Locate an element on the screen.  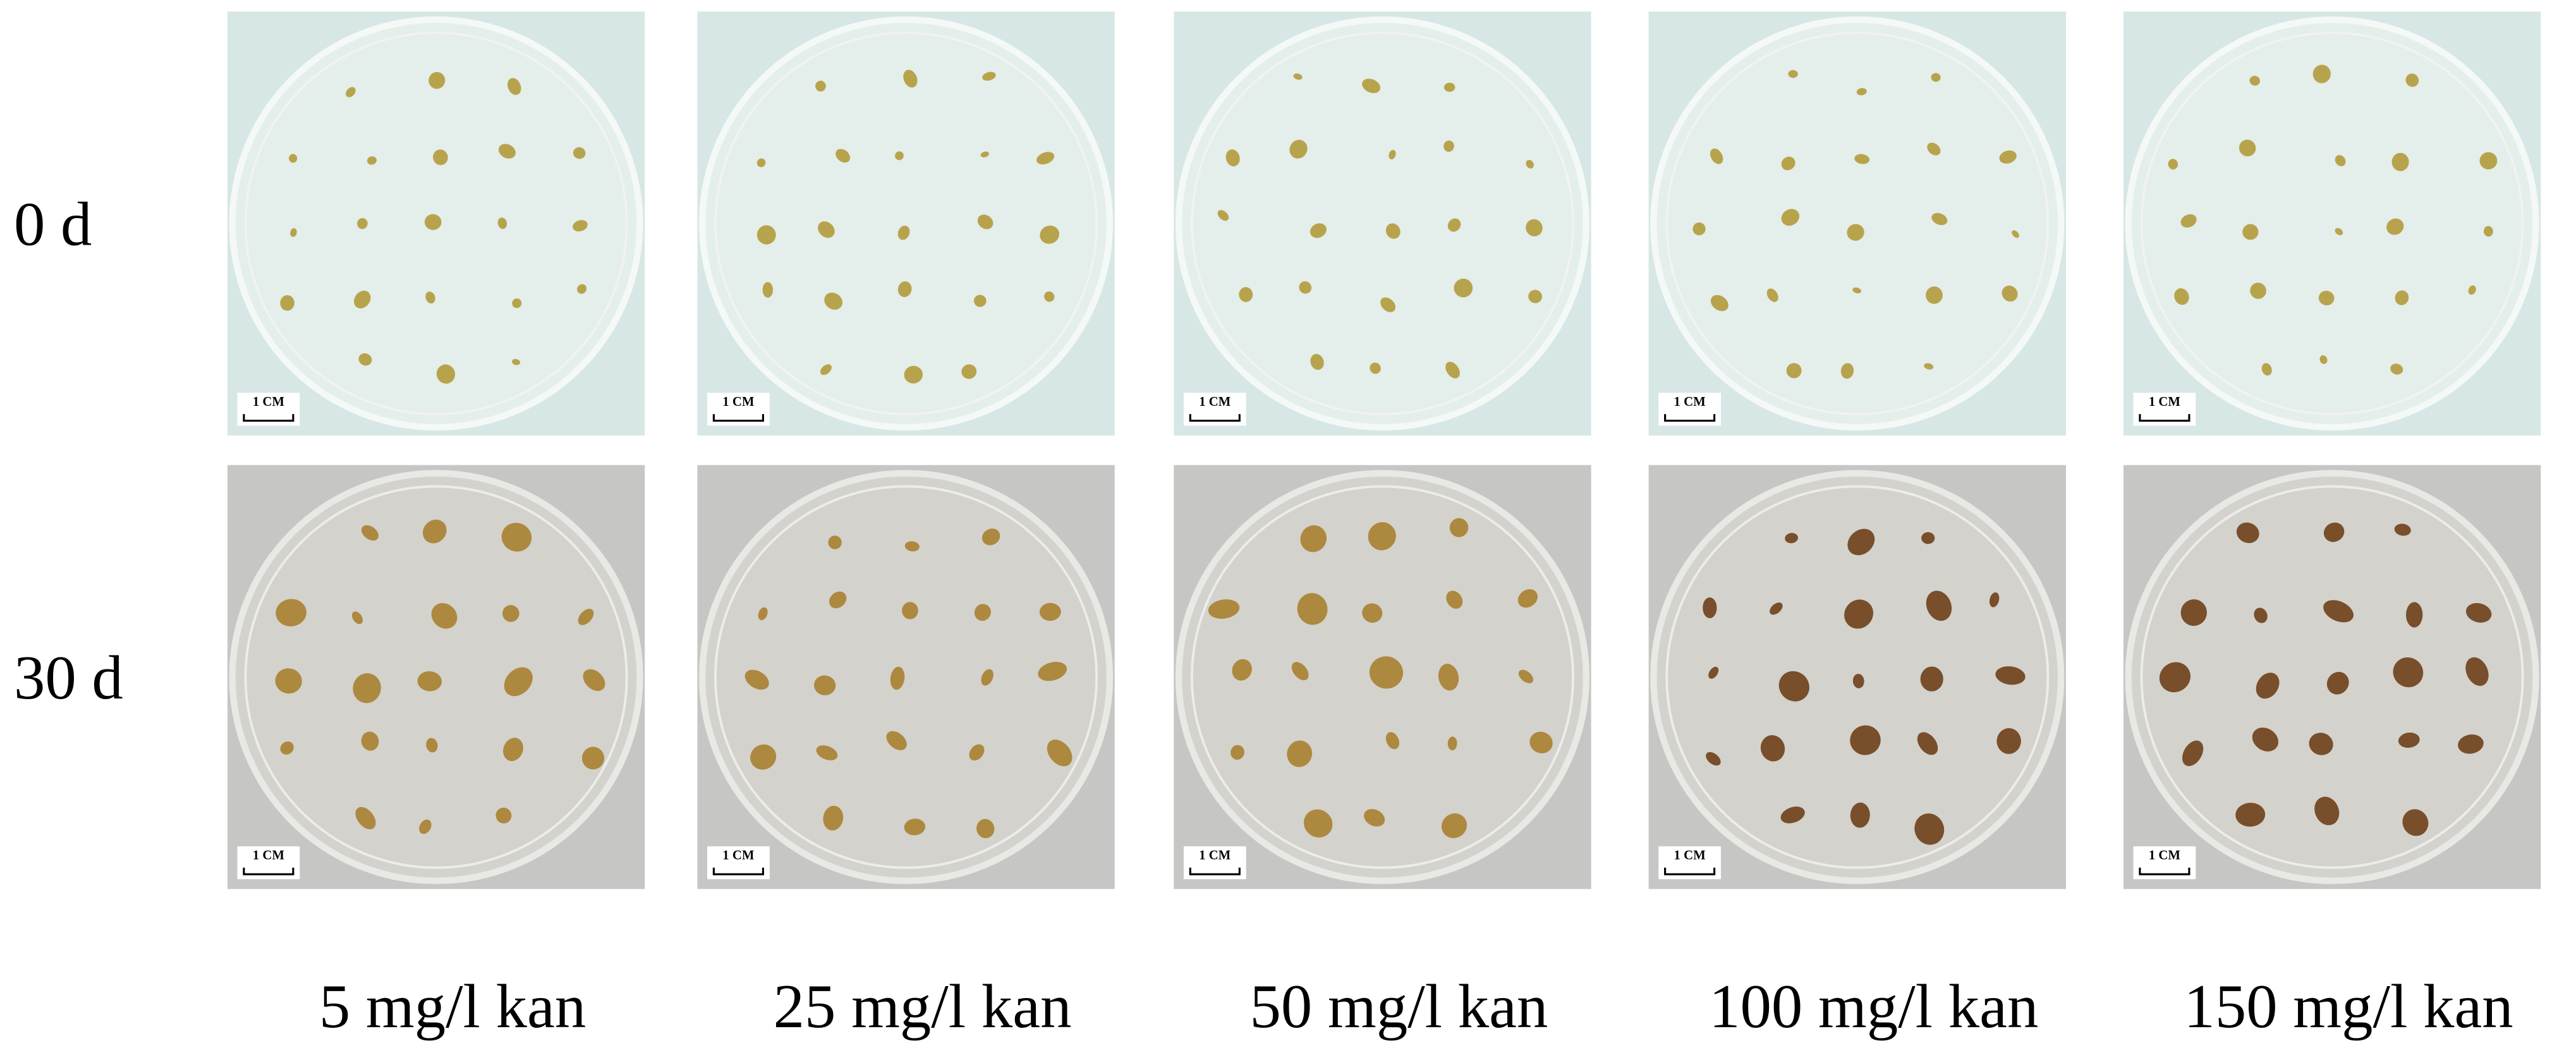
row-label: 30 d is located at coordinates (68, 678).